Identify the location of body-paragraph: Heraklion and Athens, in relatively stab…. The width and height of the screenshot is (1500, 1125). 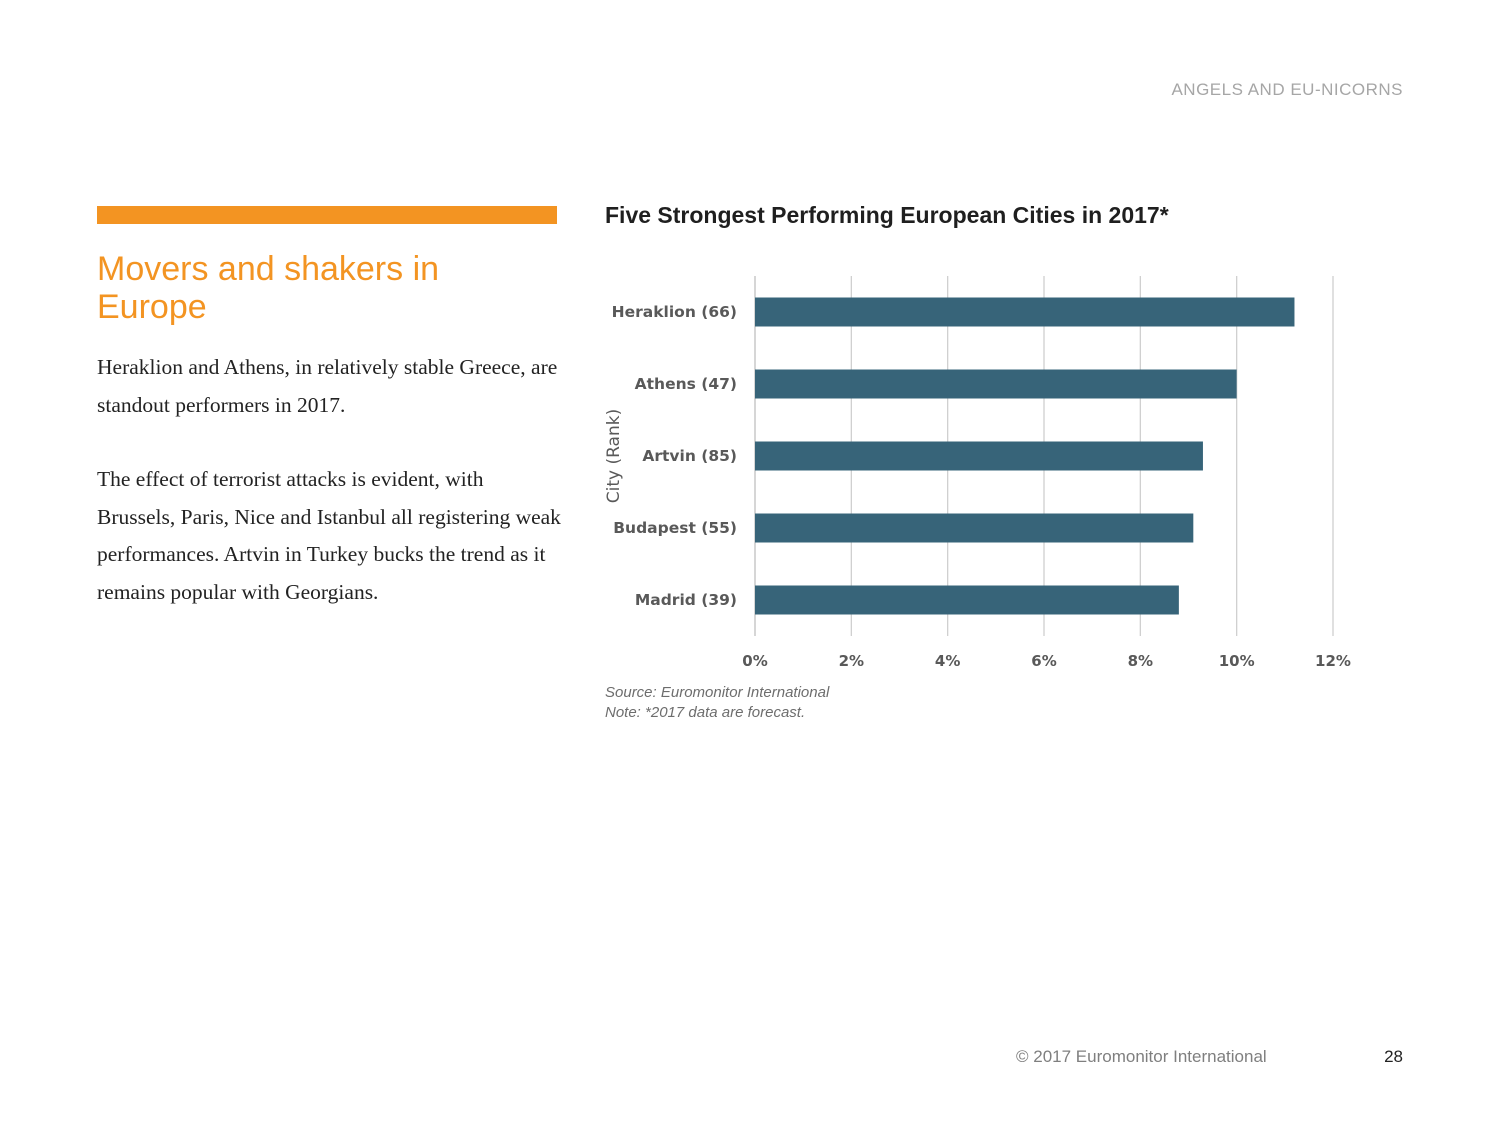
(327, 386).